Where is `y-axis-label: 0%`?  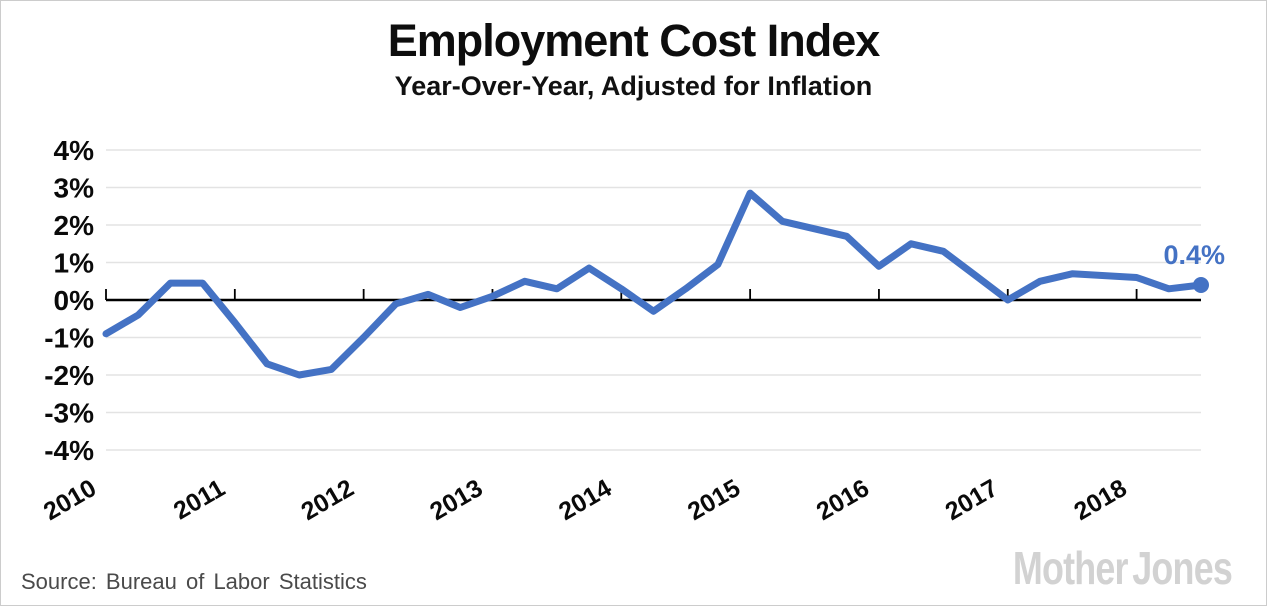 y-axis-label: 0% is located at coordinates (74, 300).